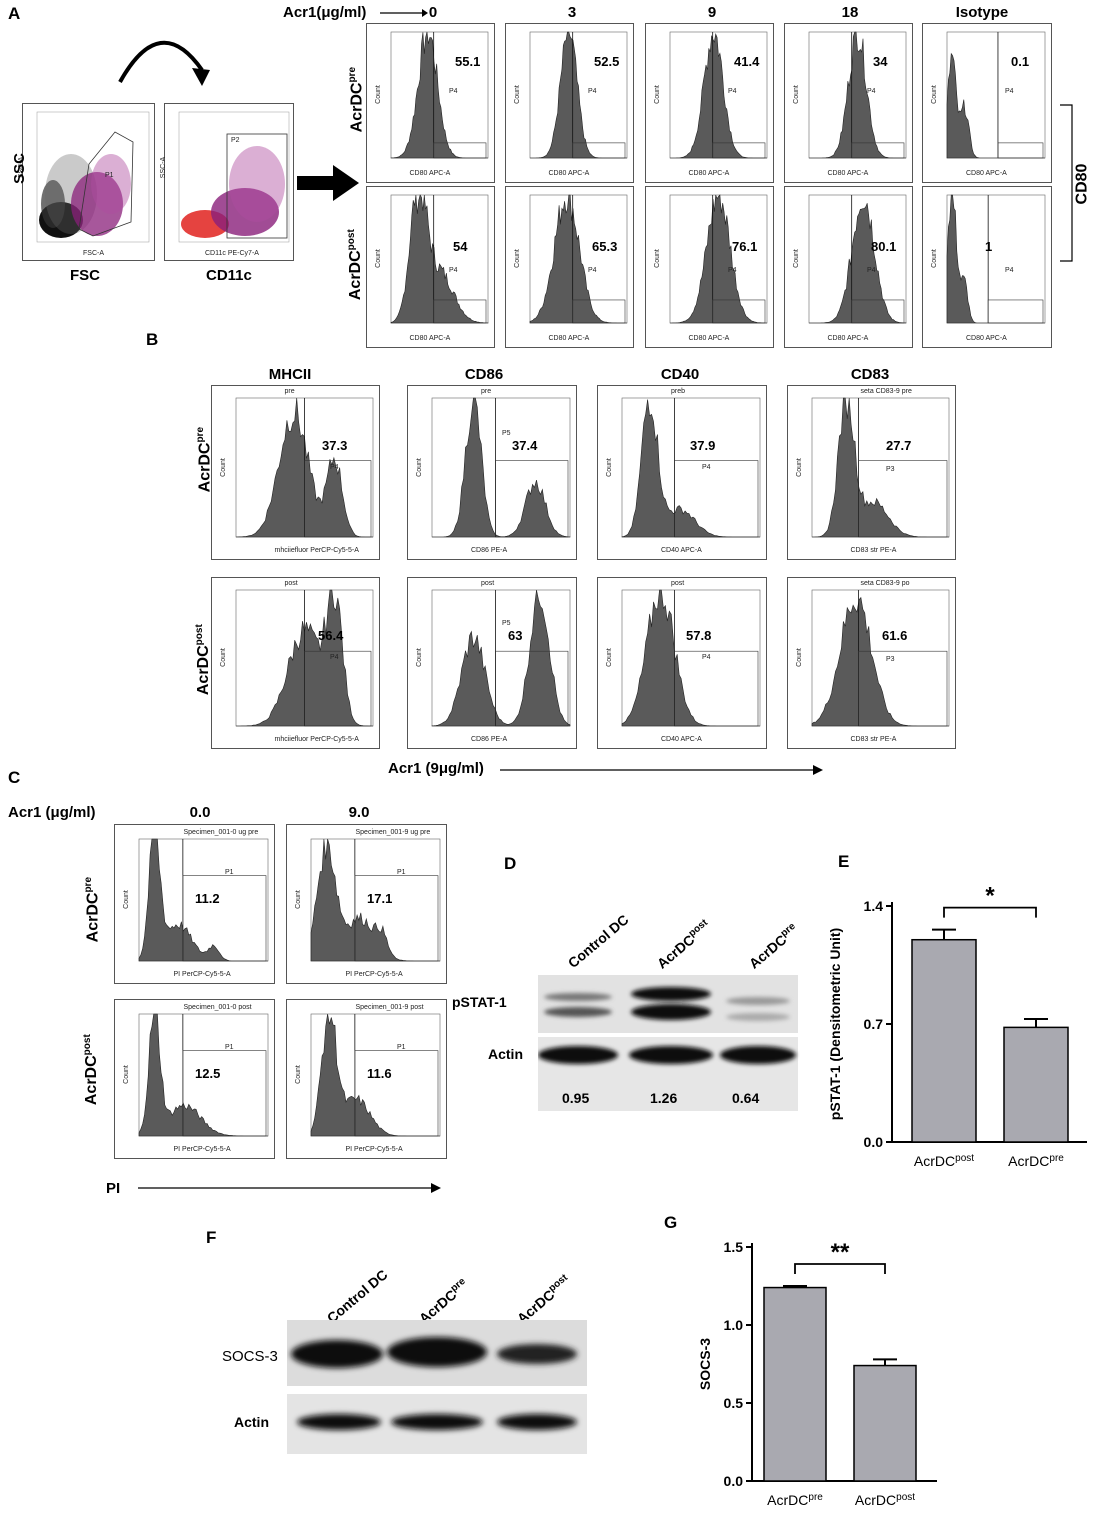 The height and width of the screenshot is (1516, 1097). What do you see at coordinates (501, 658) in the screenshot?
I see `panel-b-post-1-histogram` at bounding box center [501, 658].